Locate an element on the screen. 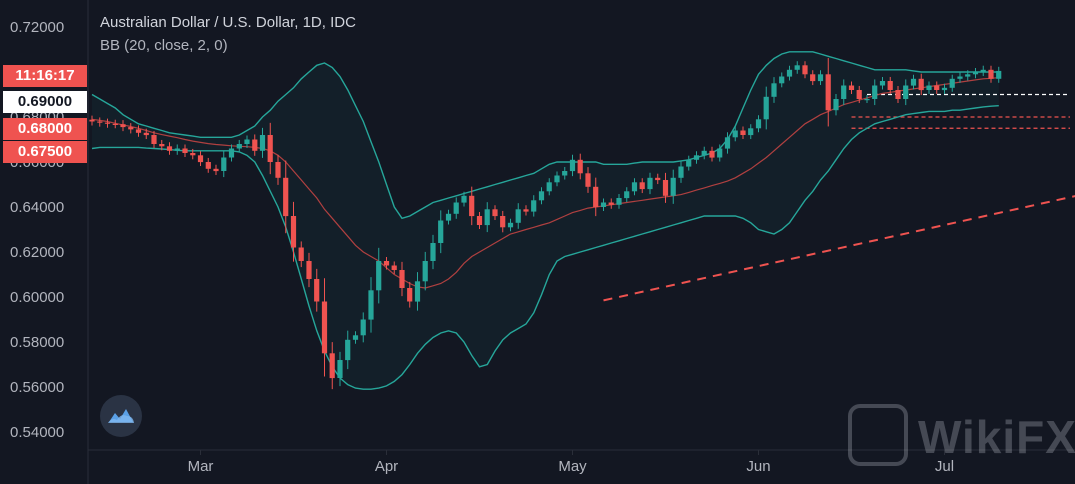 The height and width of the screenshot is (484, 1075). x-tick-label: Apr is located at coordinates (386, 466).